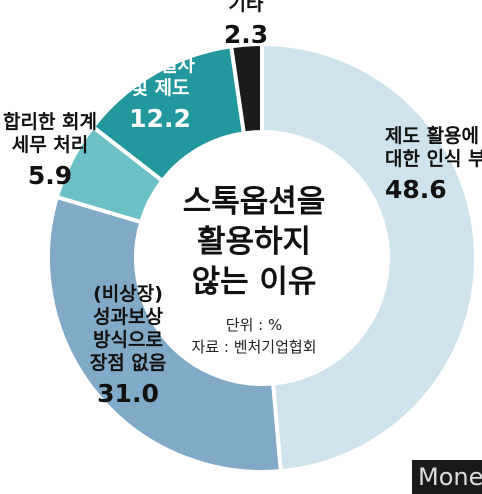 The height and width of the screenshot is (494, 482). I want to click on slice-label-2-line-1: (비상장), so click(128, 294).